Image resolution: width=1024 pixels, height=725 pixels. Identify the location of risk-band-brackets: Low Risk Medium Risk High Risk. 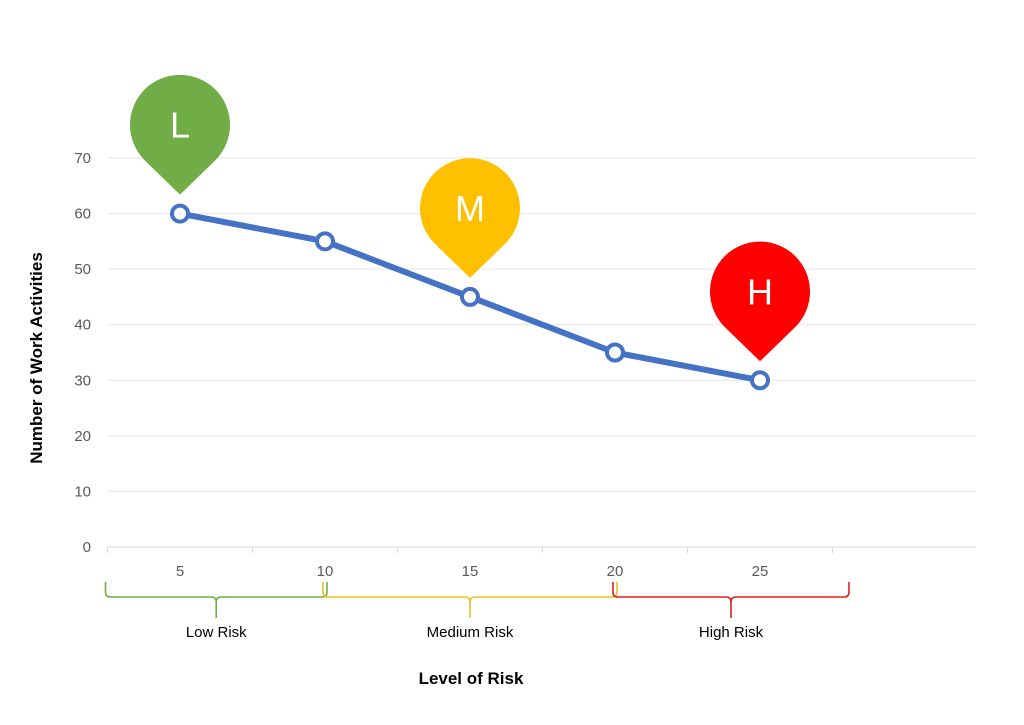
(477, 611).